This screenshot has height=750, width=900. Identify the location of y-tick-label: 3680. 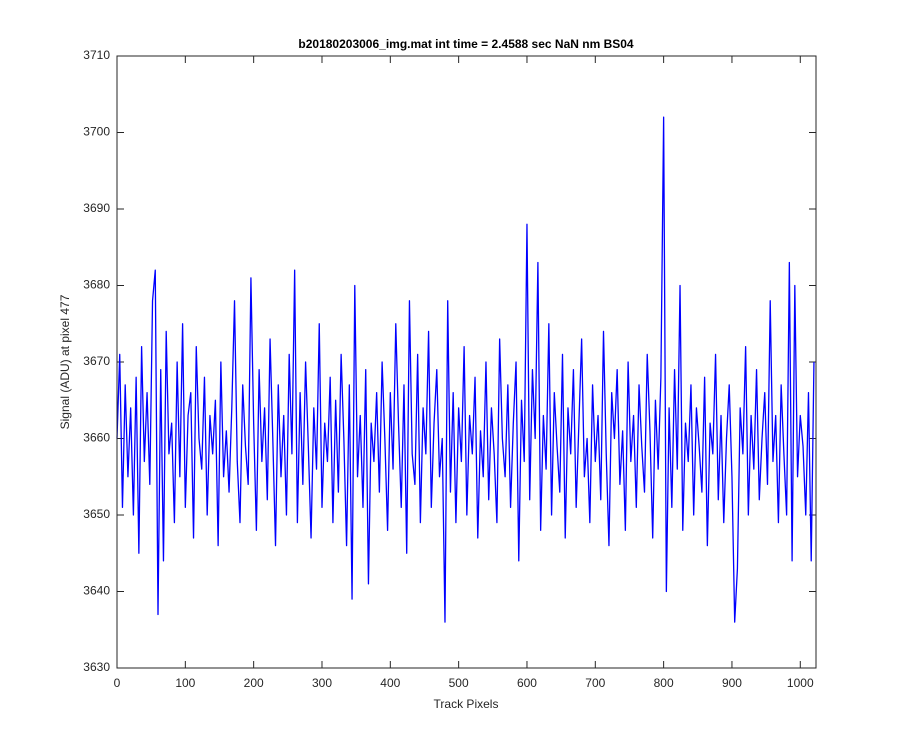
(96, 285).